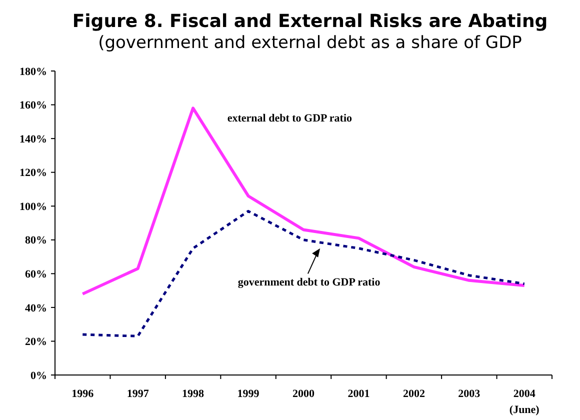  Describe the element at coordinates (83, 394) in the screenshot. I see `x-tick-label: 1996` at that location.